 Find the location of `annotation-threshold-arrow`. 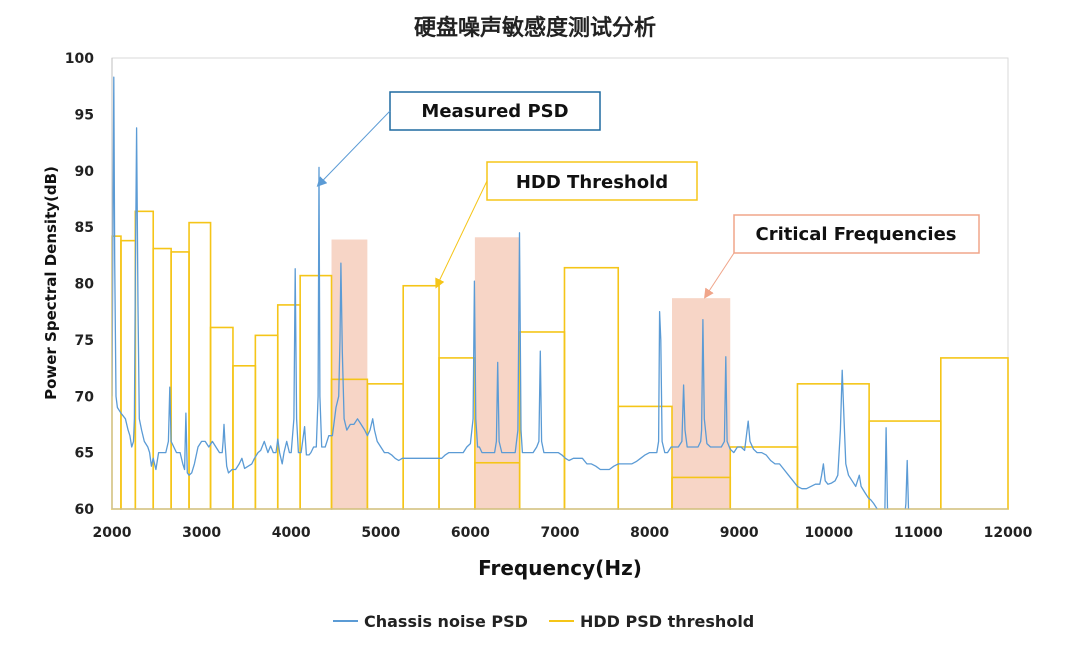

annotation-threshold-arrow is located at coordinates (461, 234).